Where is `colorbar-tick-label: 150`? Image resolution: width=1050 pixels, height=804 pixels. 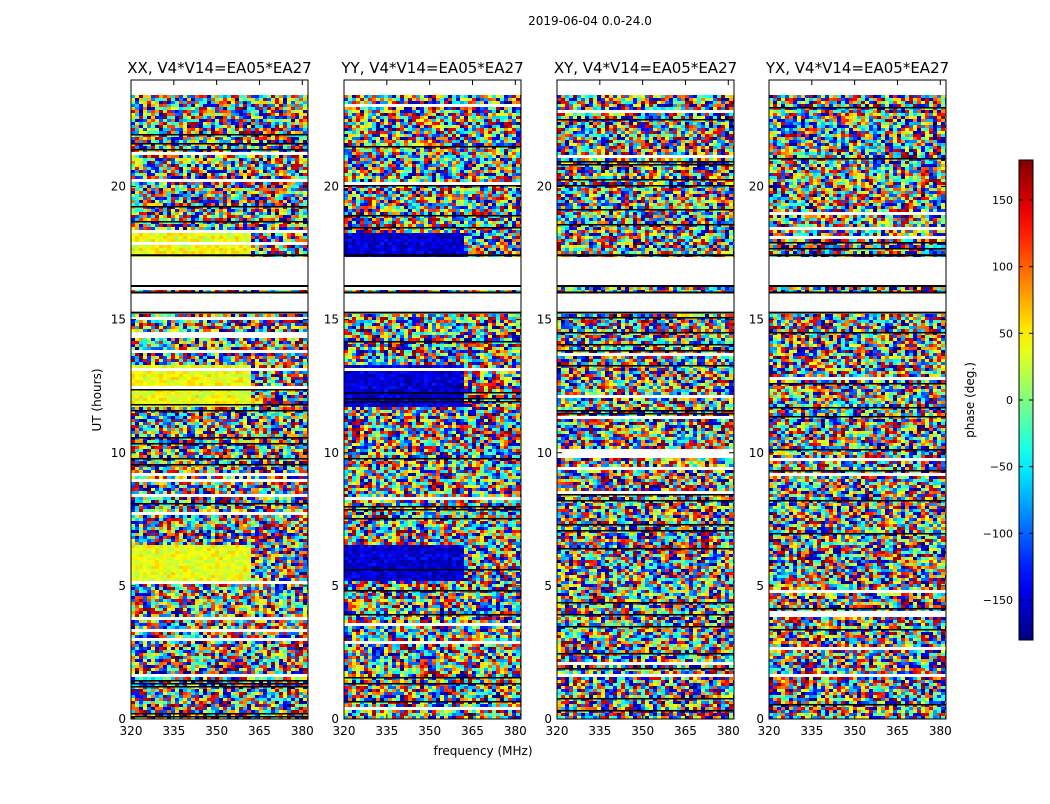
colorbar-tick-label: 150 is located at coordinates (1002, 200).